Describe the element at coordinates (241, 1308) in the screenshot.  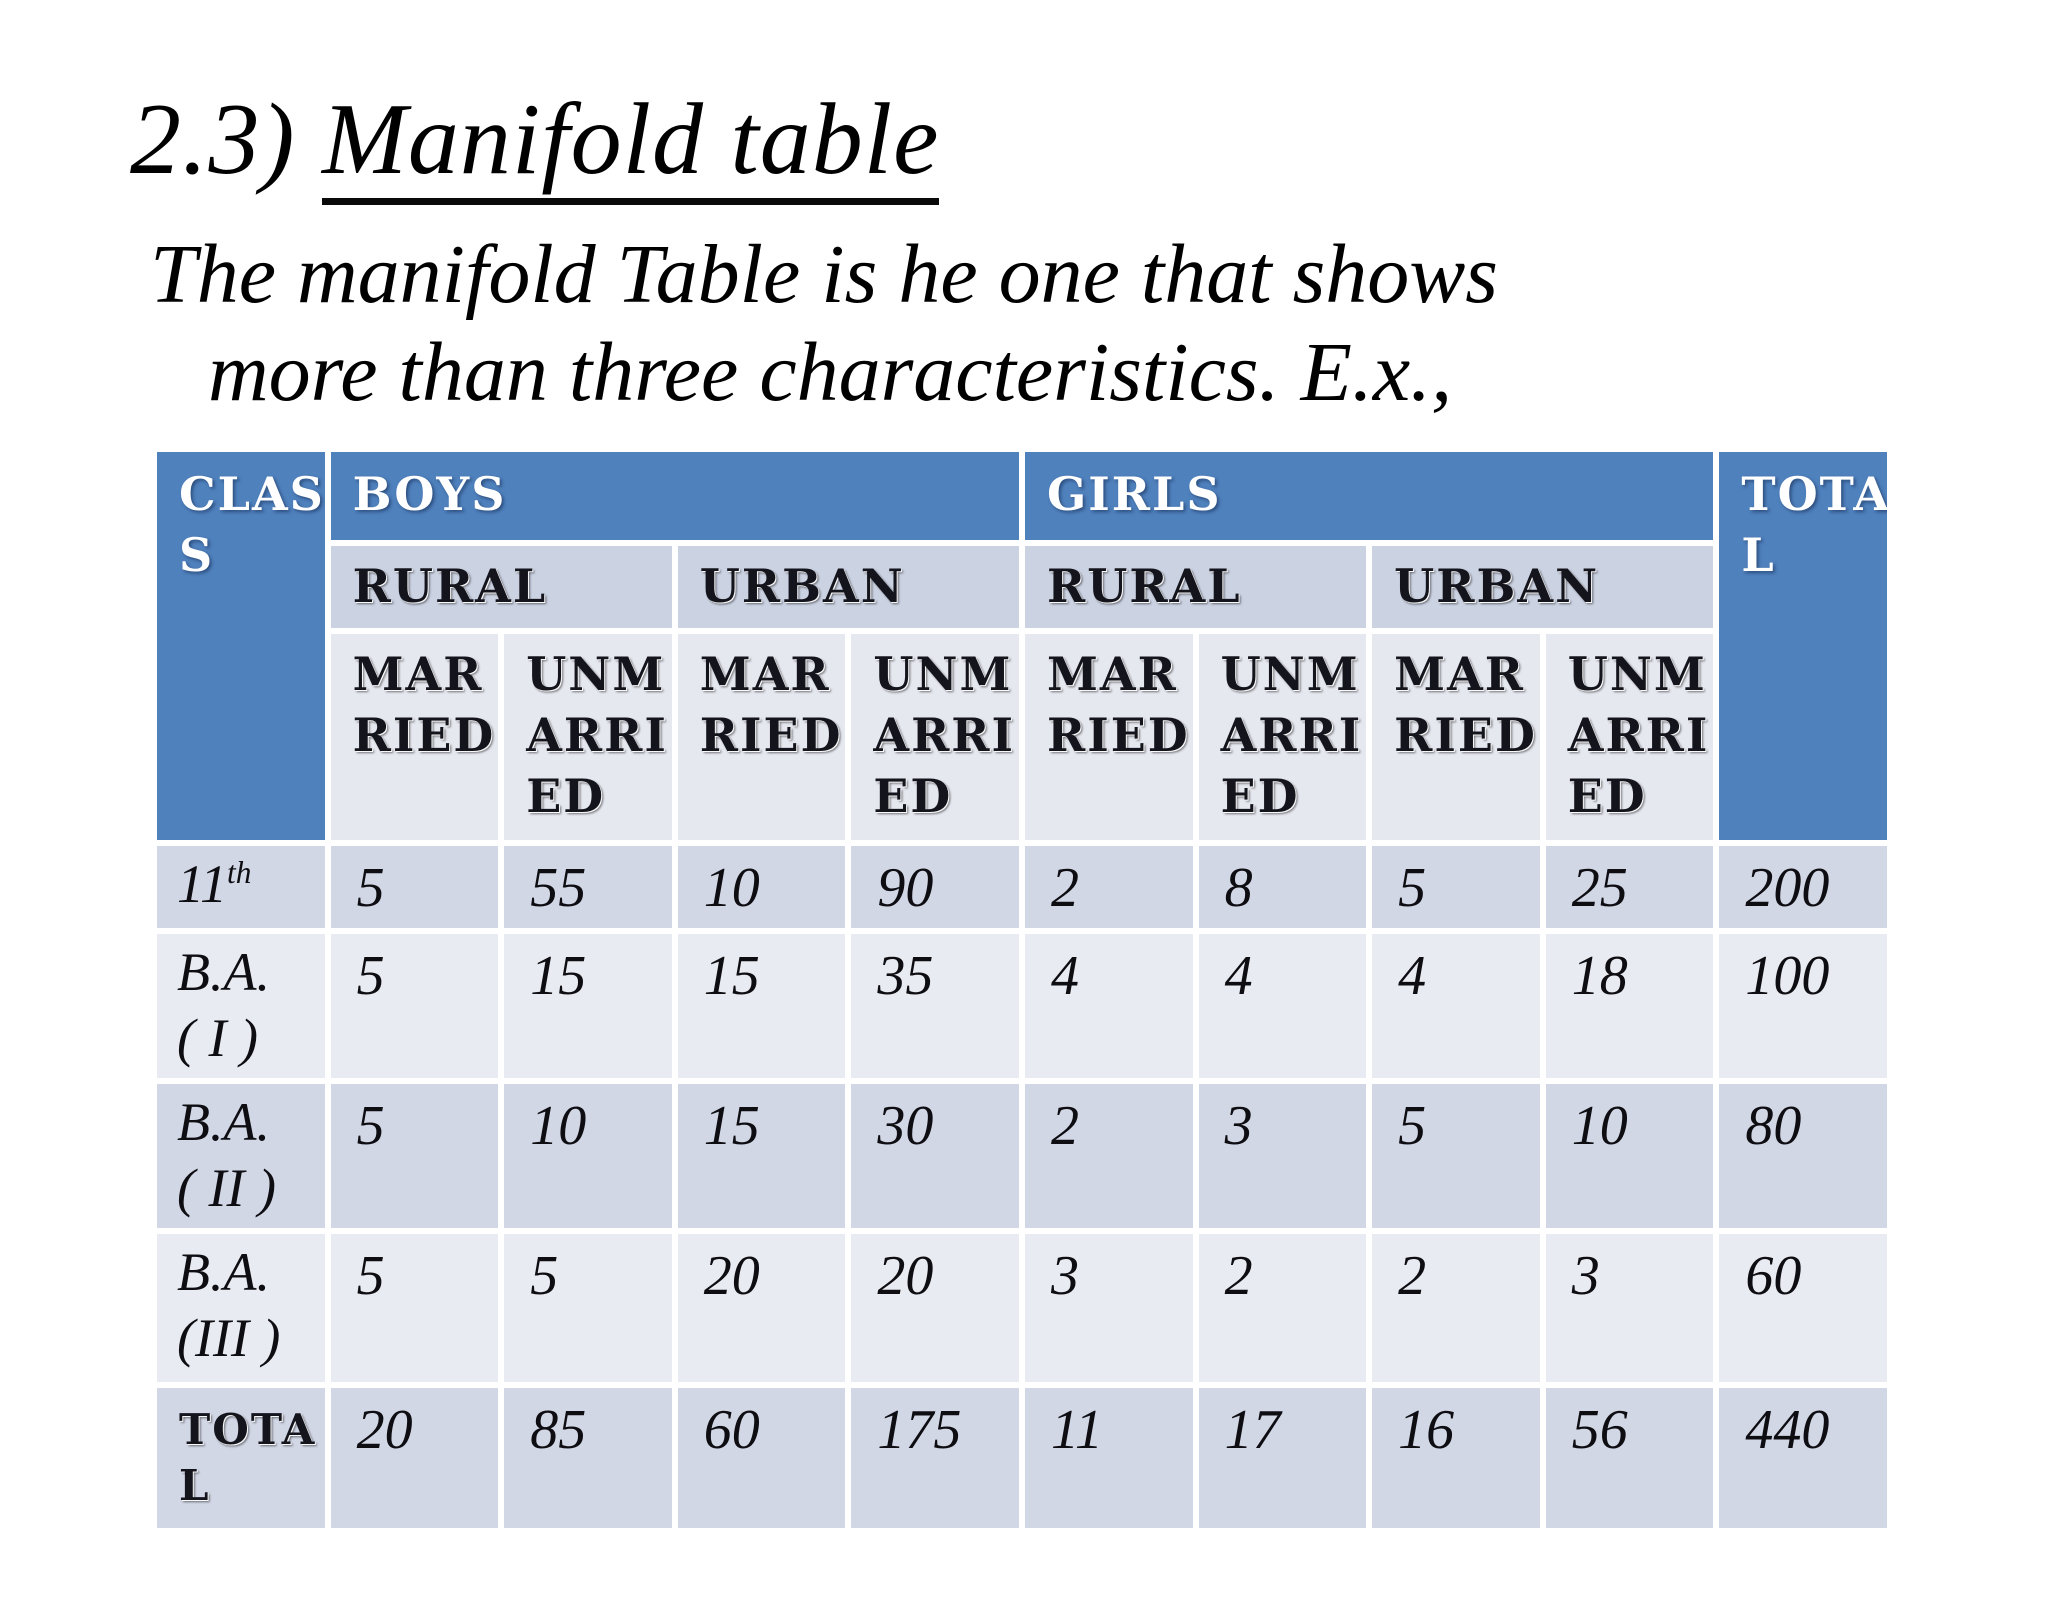
I see `row-label-ba3: B.A. (III )` at that location.